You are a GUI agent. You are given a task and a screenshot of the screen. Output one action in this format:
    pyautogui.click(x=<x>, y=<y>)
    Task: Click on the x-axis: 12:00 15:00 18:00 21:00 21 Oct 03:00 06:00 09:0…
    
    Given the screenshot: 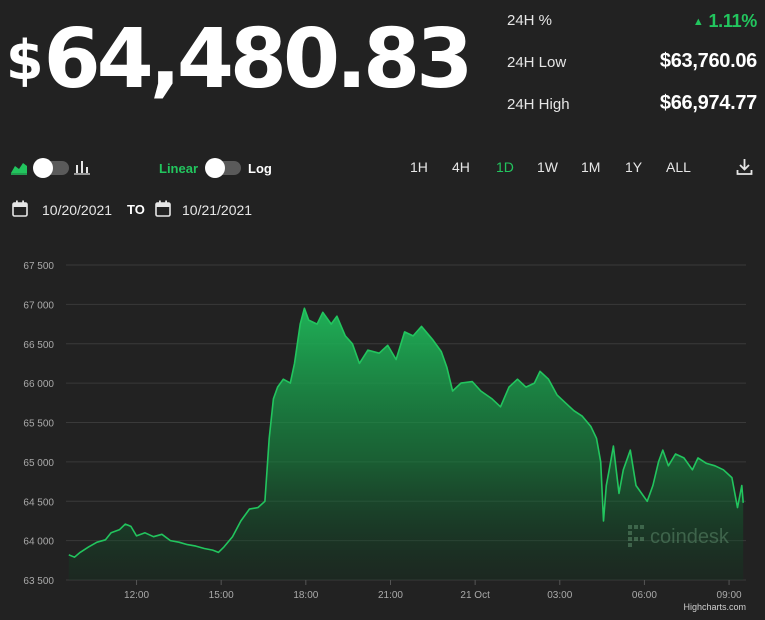 What is the action you would take?
    pyautogui.click(x=433, y=590)
    